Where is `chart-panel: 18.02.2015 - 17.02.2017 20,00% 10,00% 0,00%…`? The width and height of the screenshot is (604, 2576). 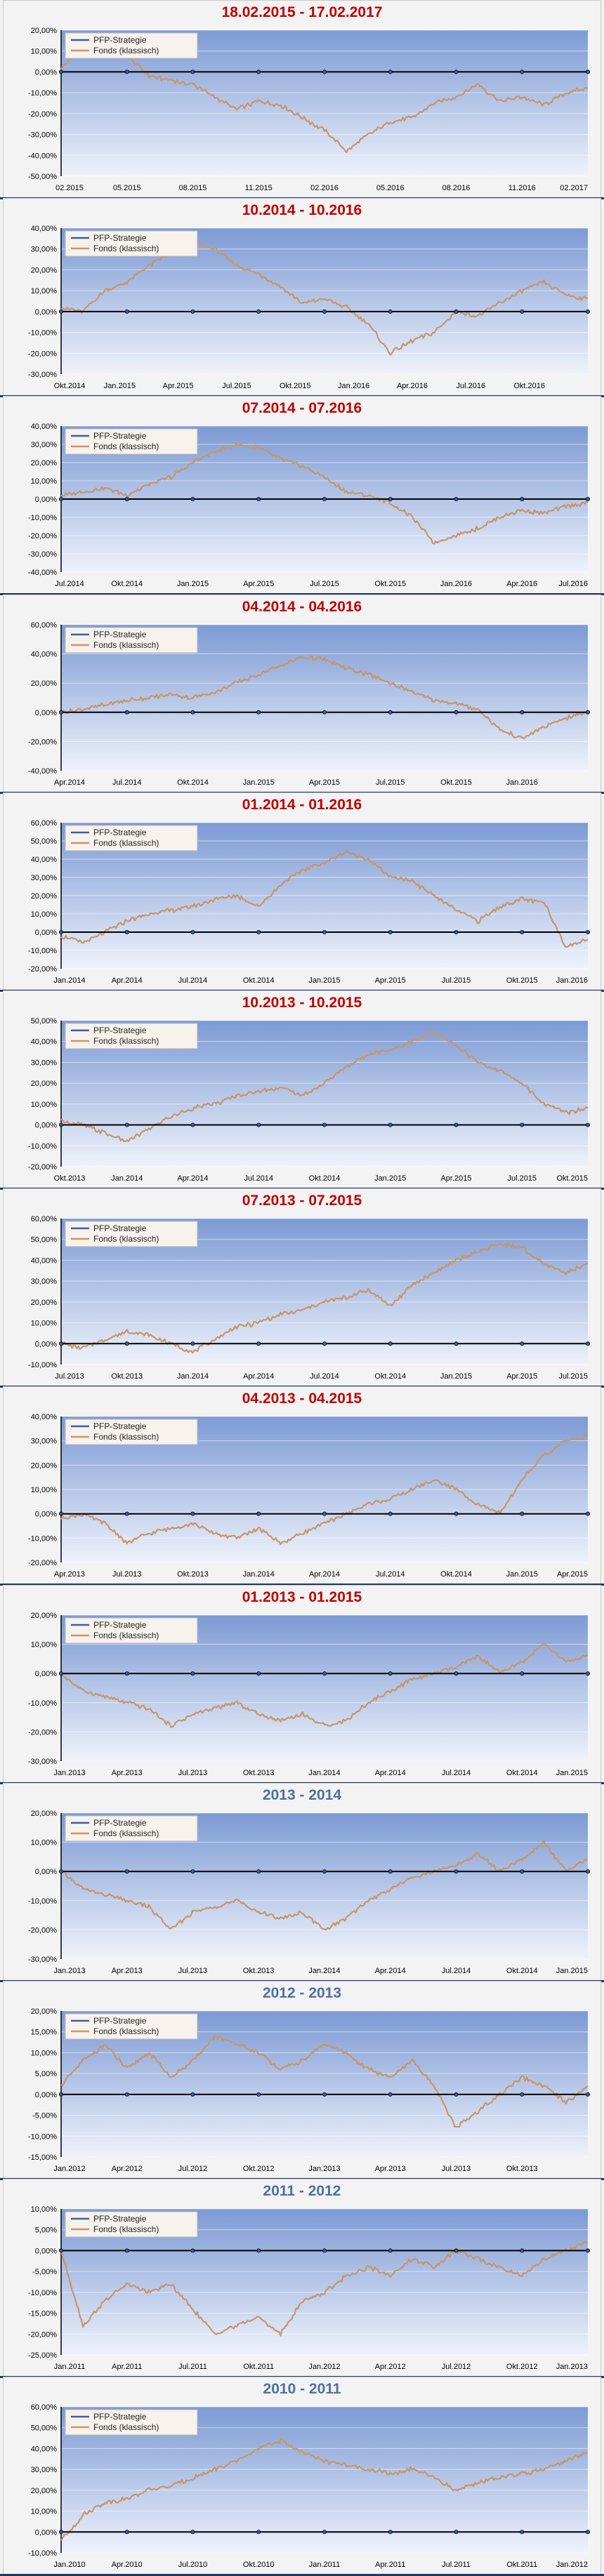 chart-panel: 18.02.2015 - 17.02.2017 20,00% 10,00% 0,00%… is located at coordinates (302, 99).